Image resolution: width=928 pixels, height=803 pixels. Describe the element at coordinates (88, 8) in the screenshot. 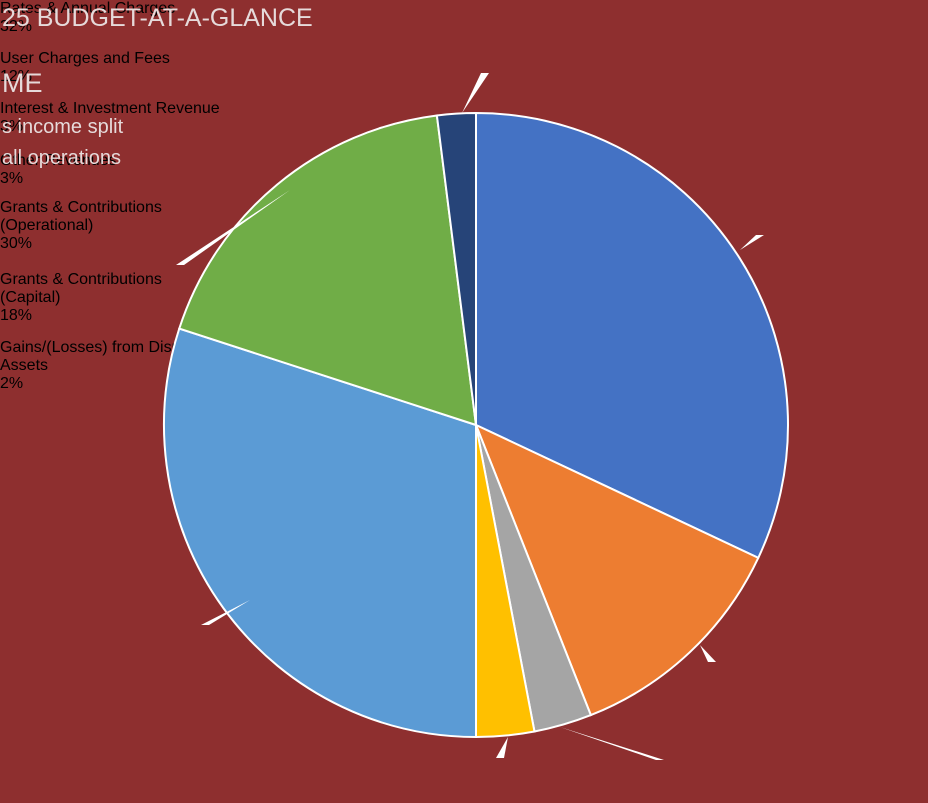

I see `category-label: Rates & Annual Charges` at that location.